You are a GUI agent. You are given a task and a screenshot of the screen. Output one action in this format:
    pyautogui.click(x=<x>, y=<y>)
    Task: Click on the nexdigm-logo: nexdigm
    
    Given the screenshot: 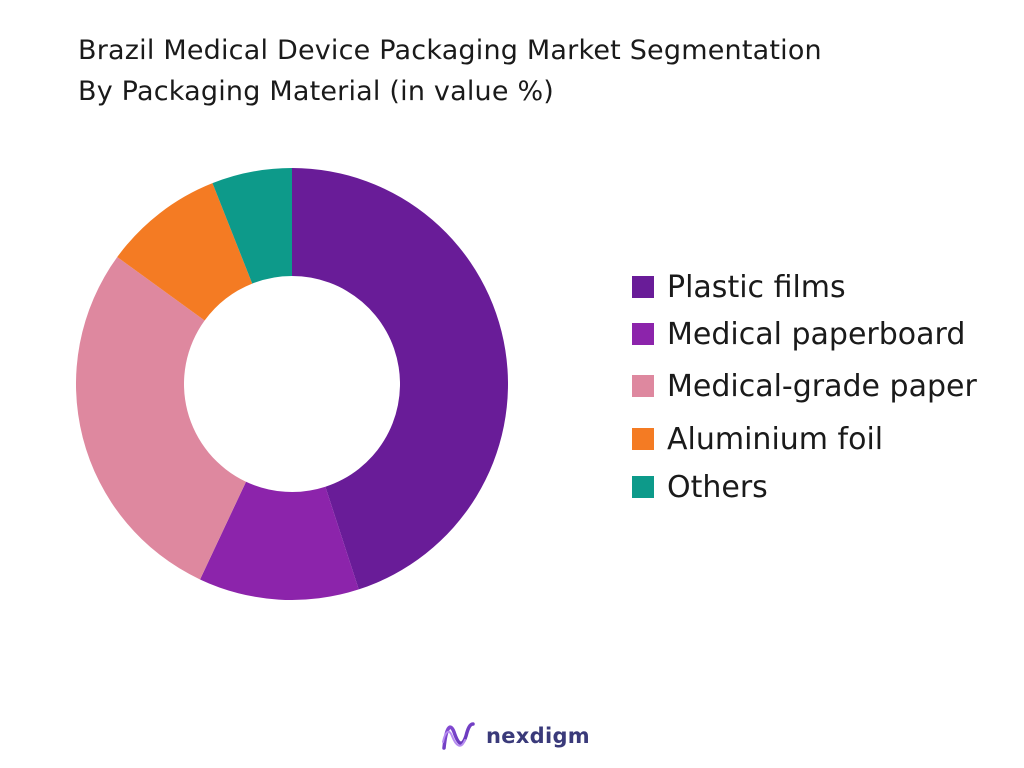 What is the action you would take?
    pyautogui.click(x=515, y=736)
    